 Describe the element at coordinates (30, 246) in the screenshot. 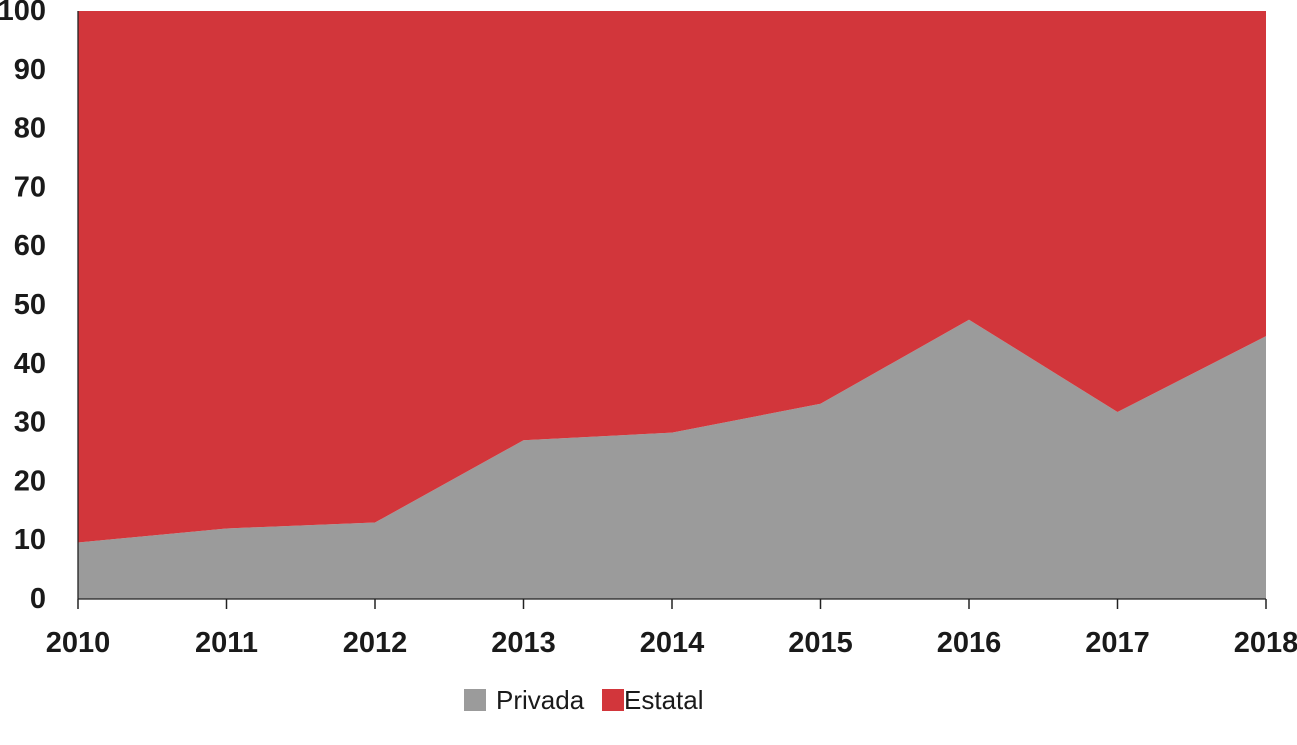

I see `y-tick-label: 60` at that location.